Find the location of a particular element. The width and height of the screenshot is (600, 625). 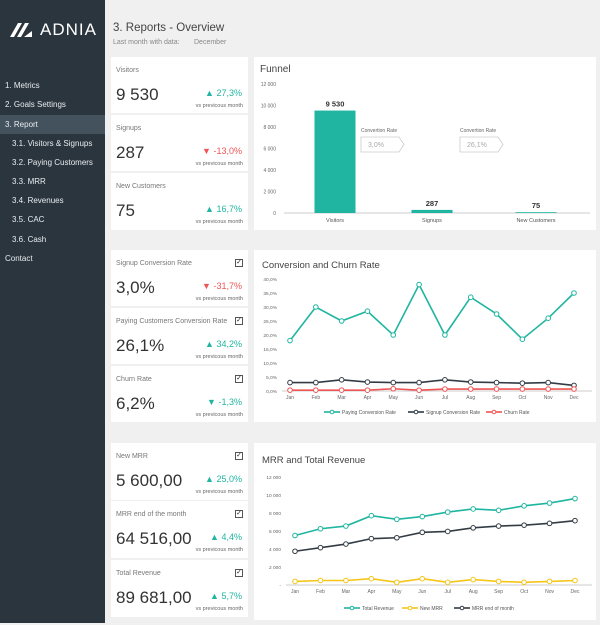

kpi-value: 64 516,00 is located at coordinates (154, 538).